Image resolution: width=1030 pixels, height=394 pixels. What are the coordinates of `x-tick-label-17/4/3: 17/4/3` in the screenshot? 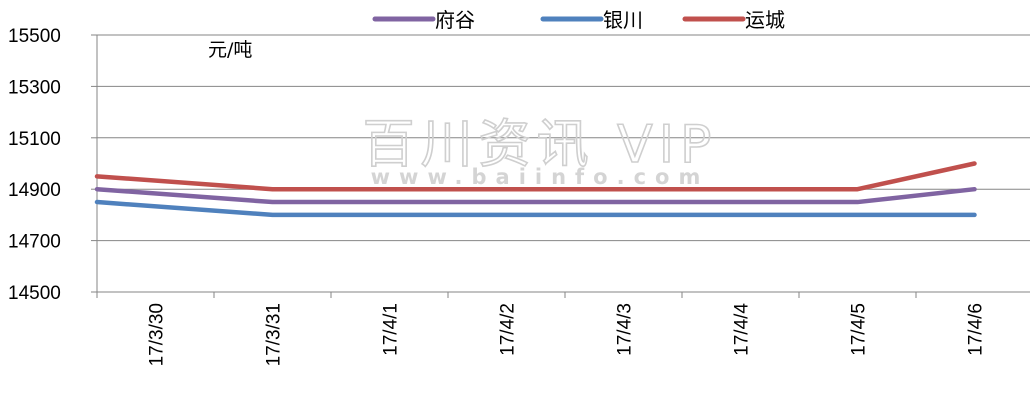 It's located at (625, 329).